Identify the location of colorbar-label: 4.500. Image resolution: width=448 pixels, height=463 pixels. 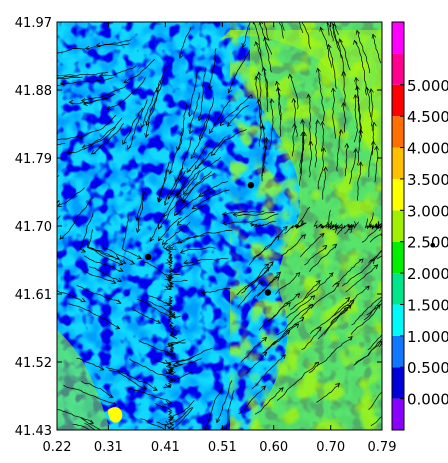
(427, 117).